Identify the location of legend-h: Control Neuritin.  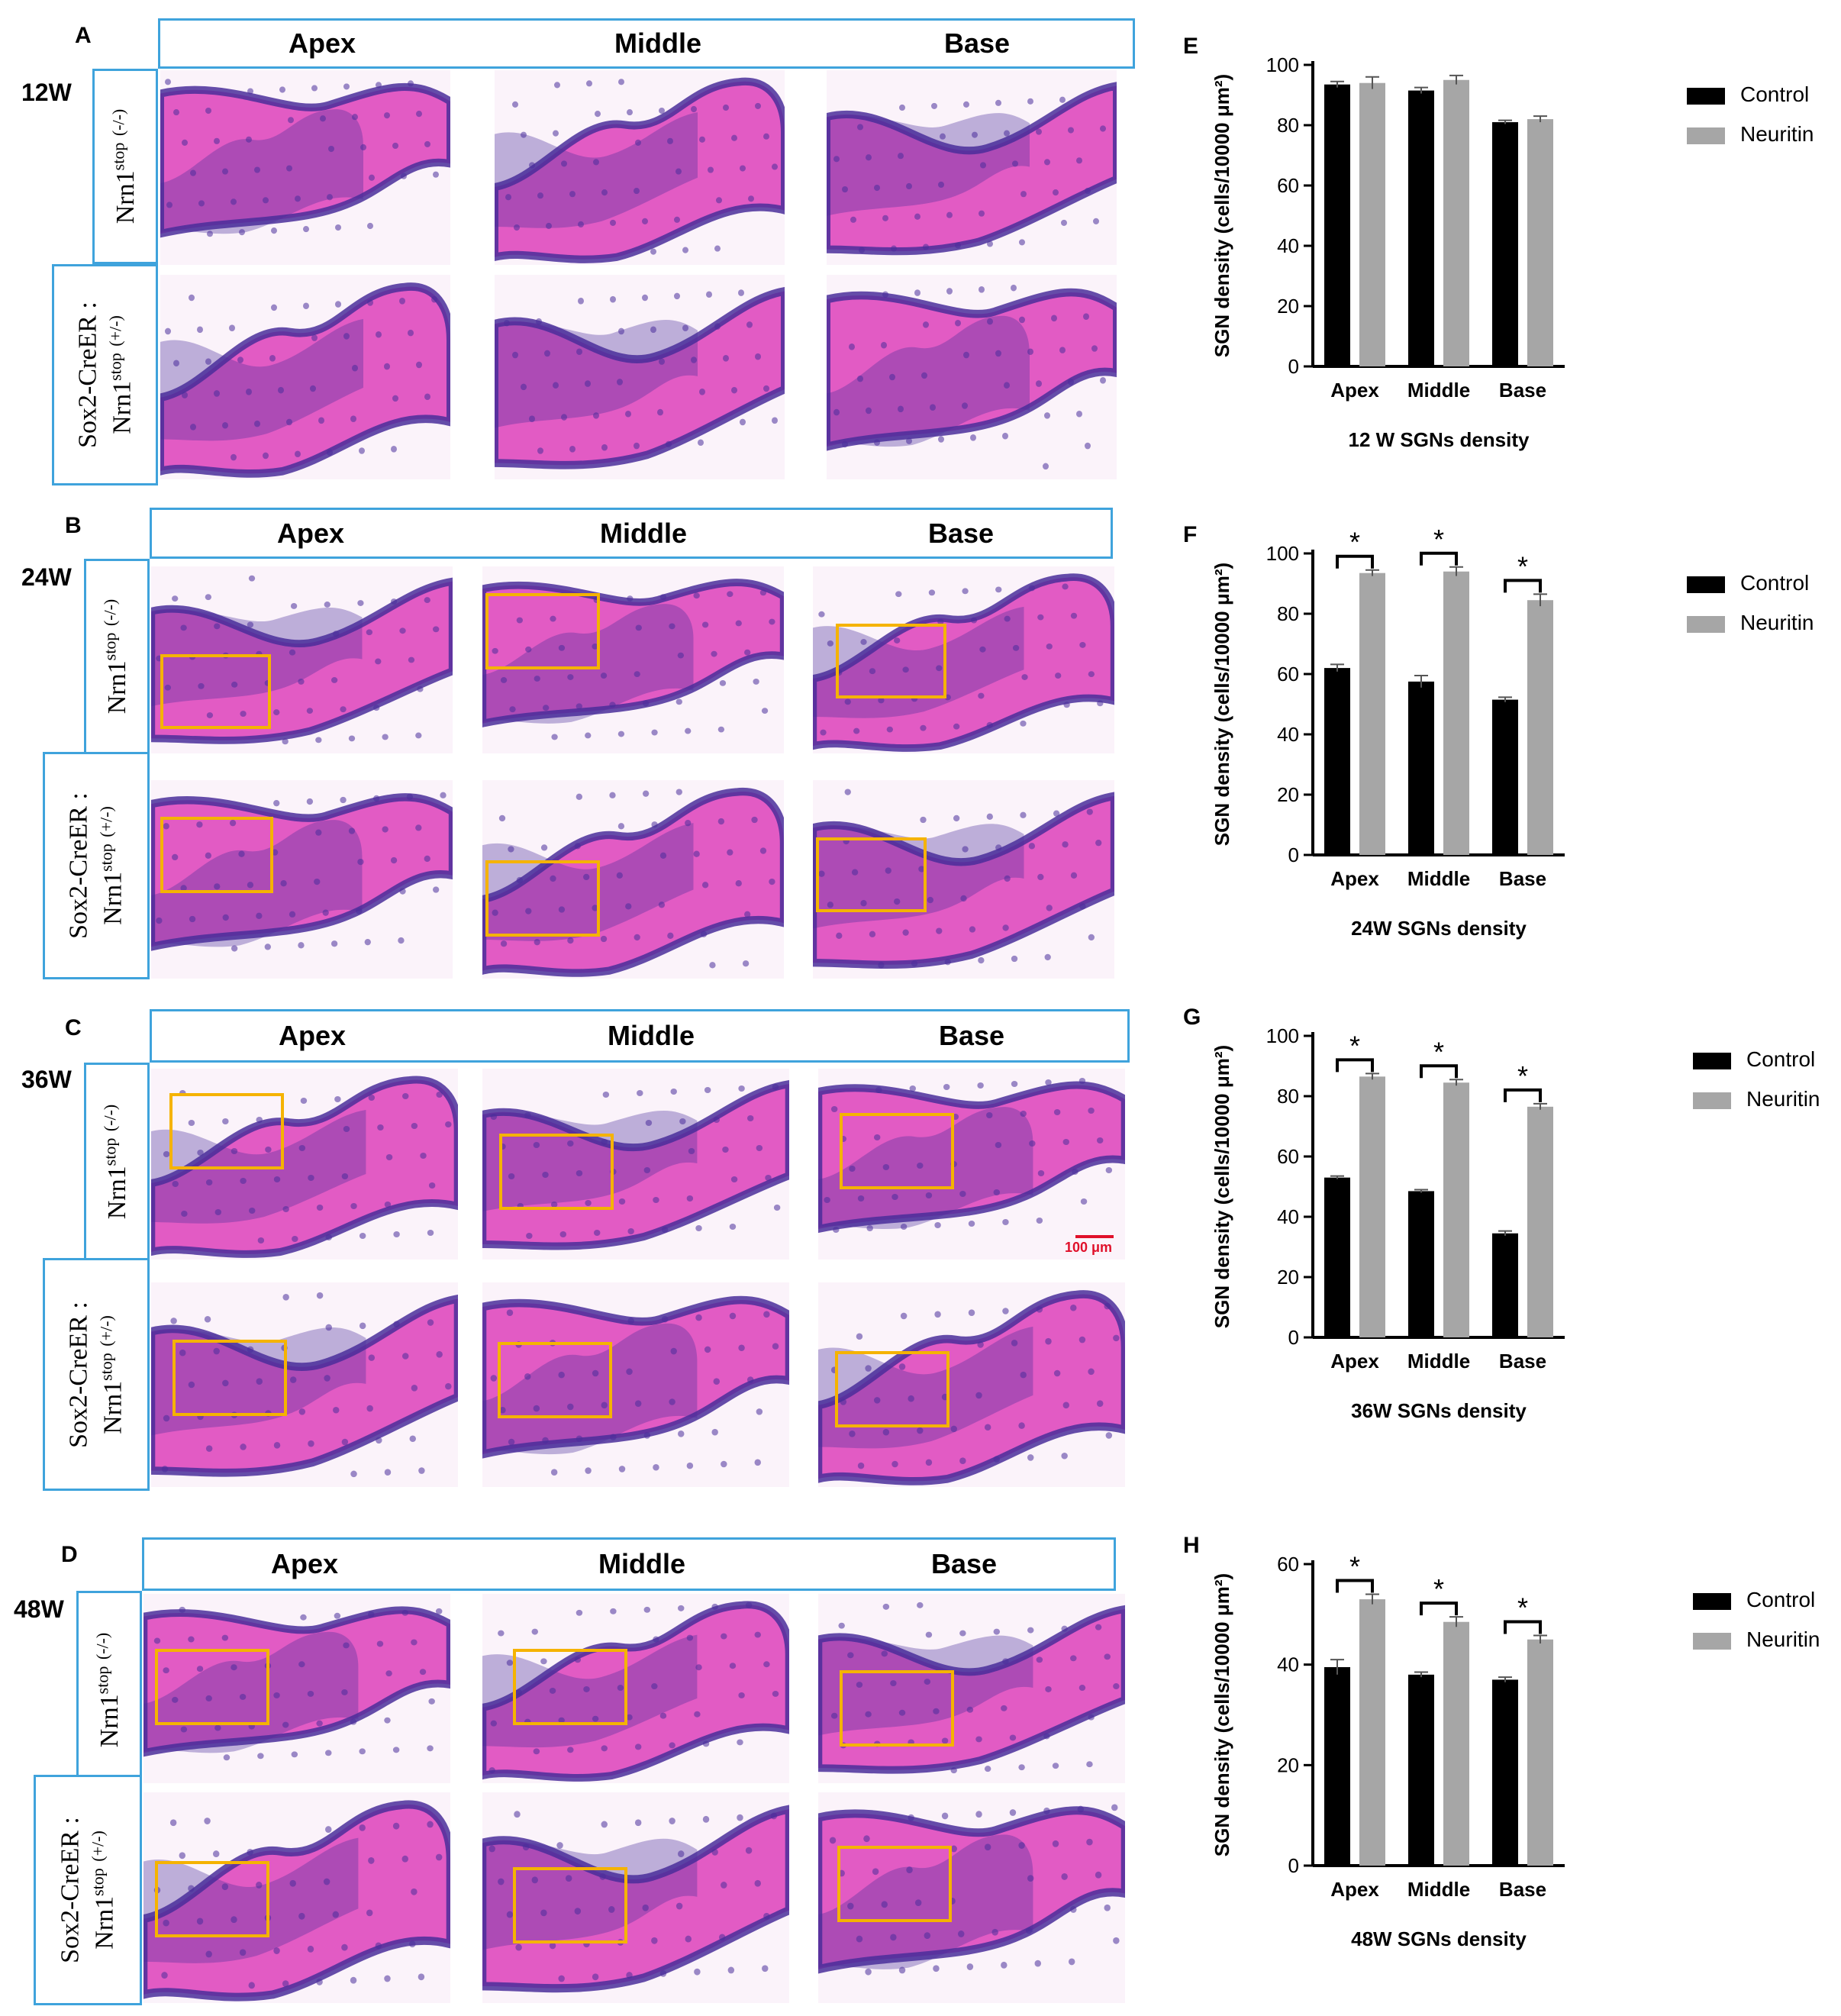
(1765, 1619).